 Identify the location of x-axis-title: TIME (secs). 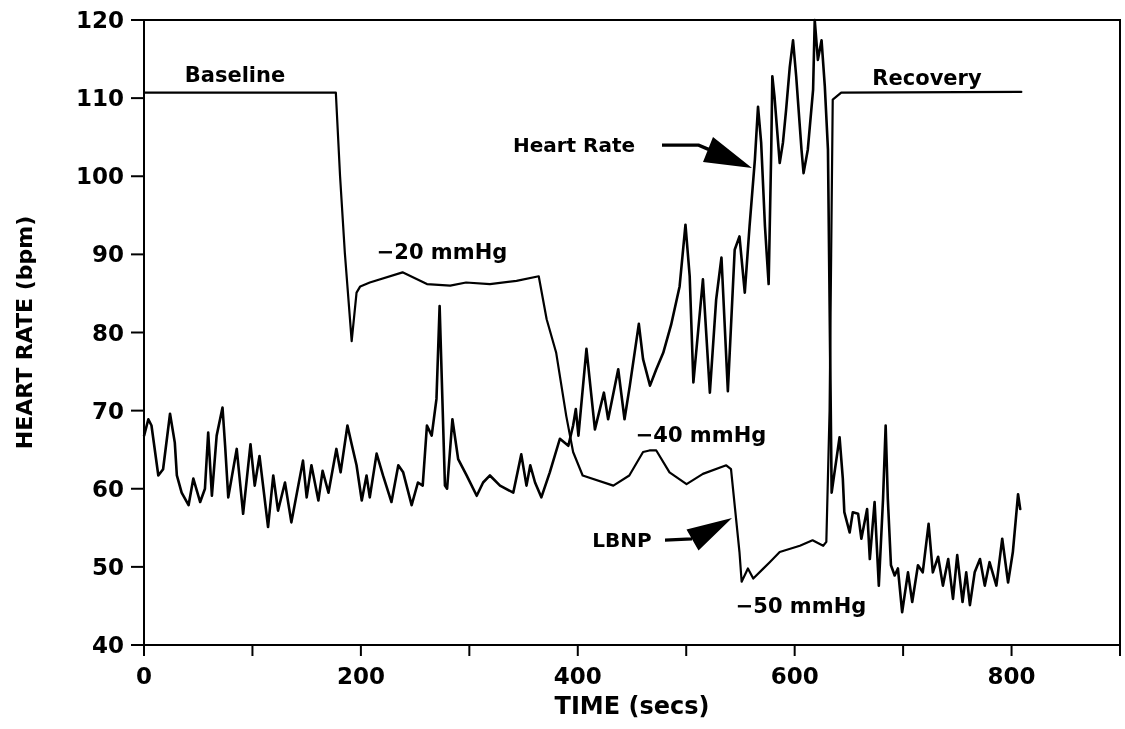
(632, 706).